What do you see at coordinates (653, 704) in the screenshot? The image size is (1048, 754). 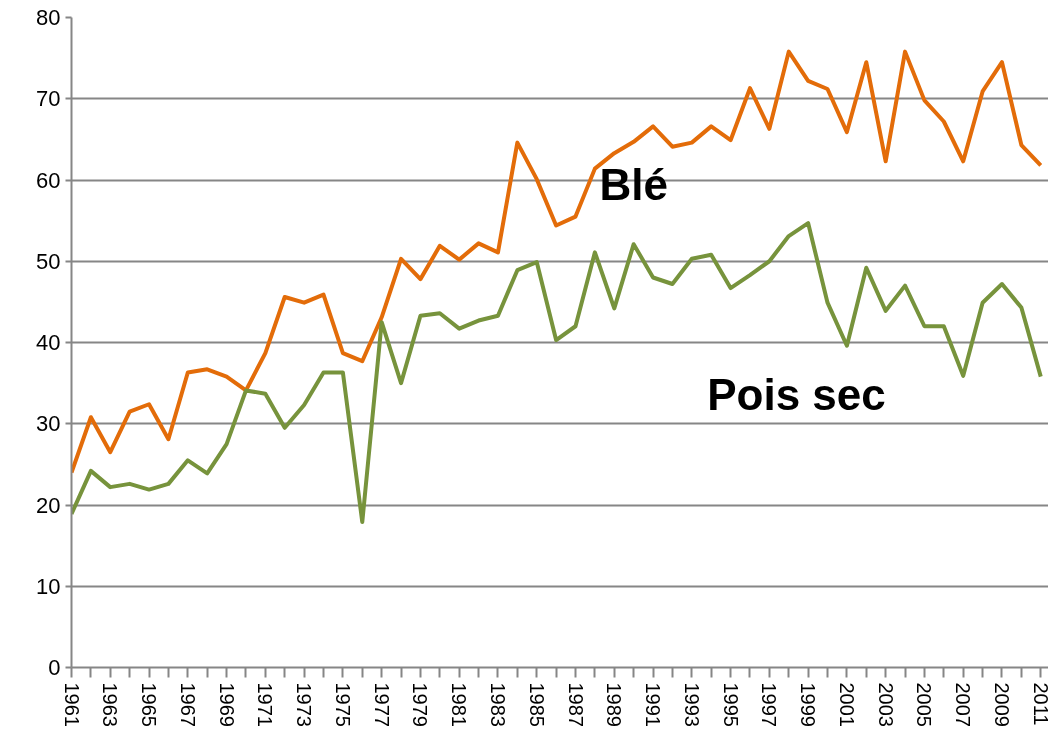 I see `x-tick-label: 1991` at bounding box center [653, 704].